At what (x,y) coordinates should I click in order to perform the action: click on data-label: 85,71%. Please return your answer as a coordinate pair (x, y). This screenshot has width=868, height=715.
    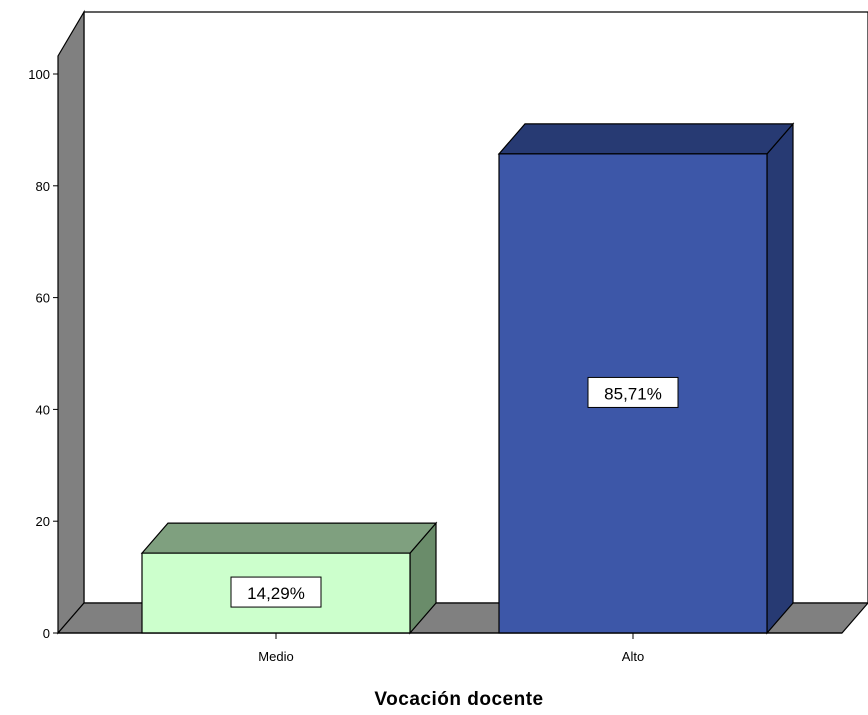
    Looking at the image, I should click on (633, 392).